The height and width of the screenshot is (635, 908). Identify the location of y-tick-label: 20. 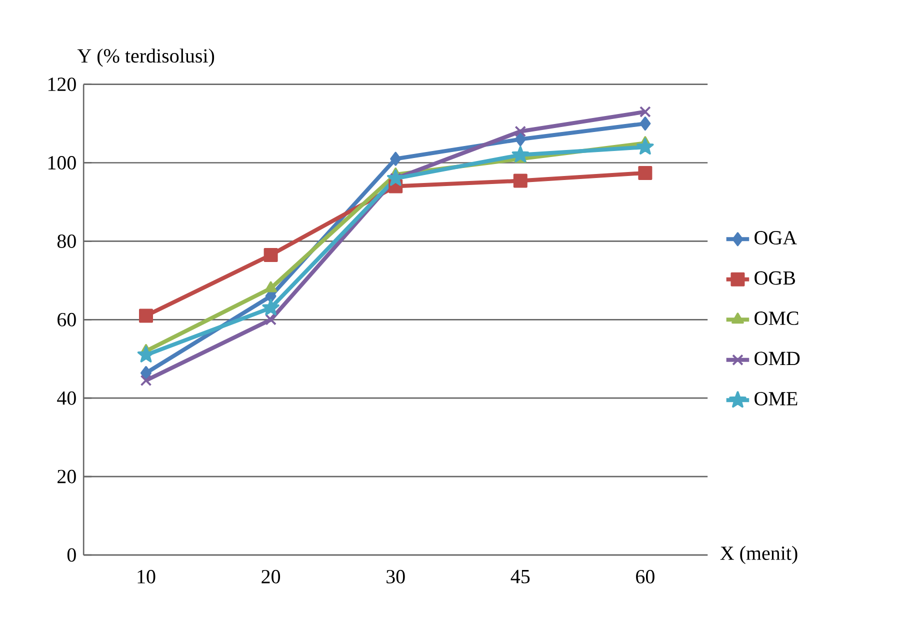
(67, 477).